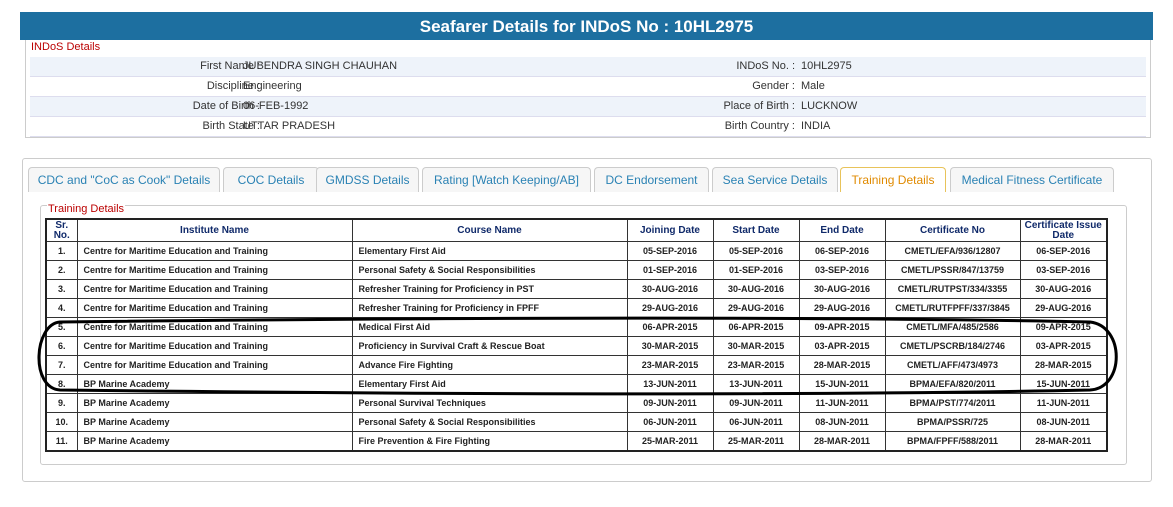 The image size is (1173, 507). What do you see at coordinates (775, 179) in the screenshot?
I see `tab: Sea Service Details` at bounding box center [775, 179].